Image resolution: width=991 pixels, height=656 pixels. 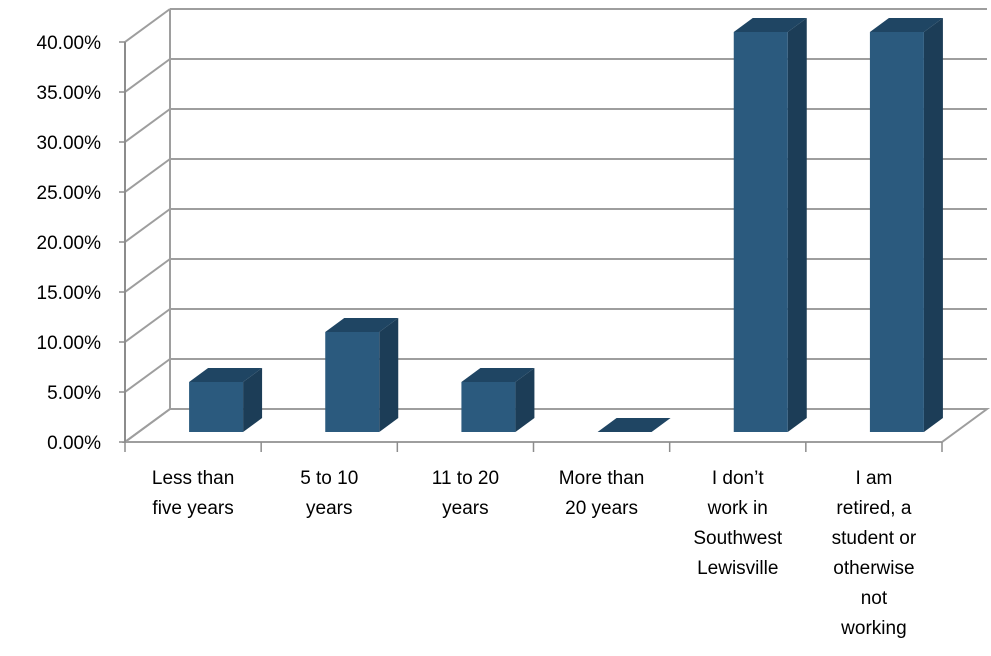 I want to click on y-tick-label: 10.00%, so click(x=69, y=343).